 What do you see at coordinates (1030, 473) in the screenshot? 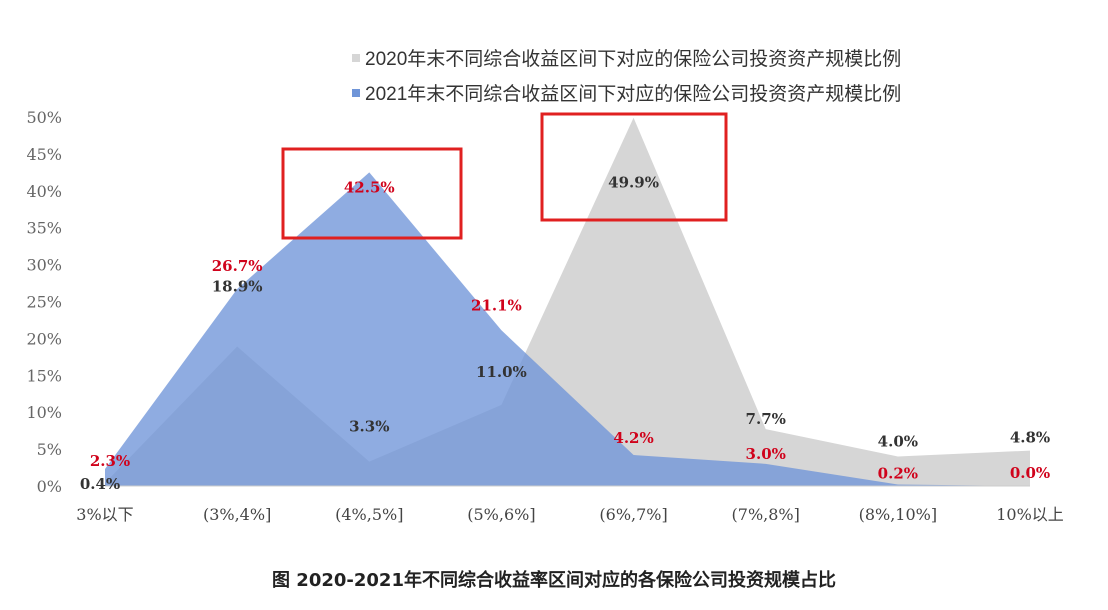
I see `data-label: 0.0%` at bounding box center [1030, 473].